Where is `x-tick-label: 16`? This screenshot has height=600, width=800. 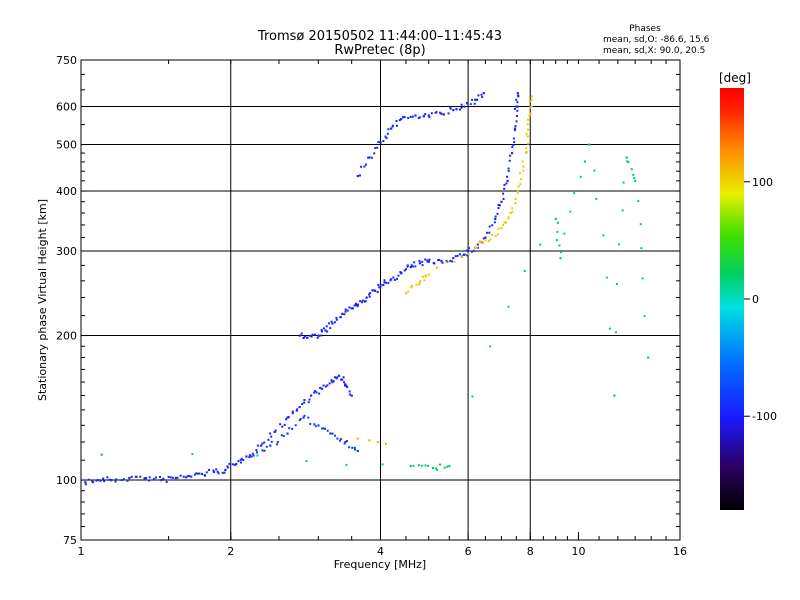 x-tick-label: 16 is located at coordinates (680, 551).